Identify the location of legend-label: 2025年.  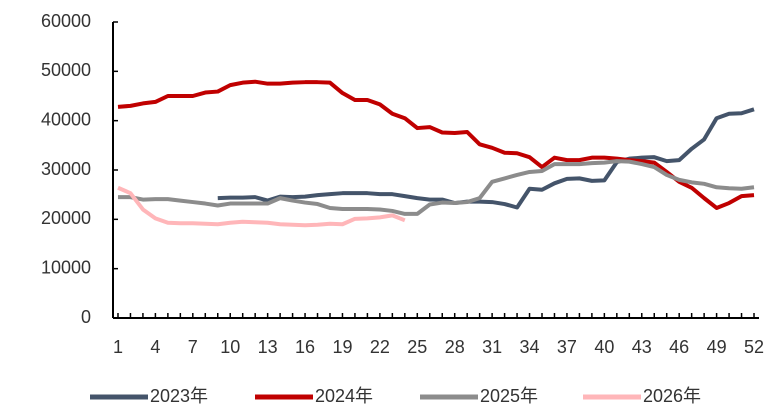
(509, 396).